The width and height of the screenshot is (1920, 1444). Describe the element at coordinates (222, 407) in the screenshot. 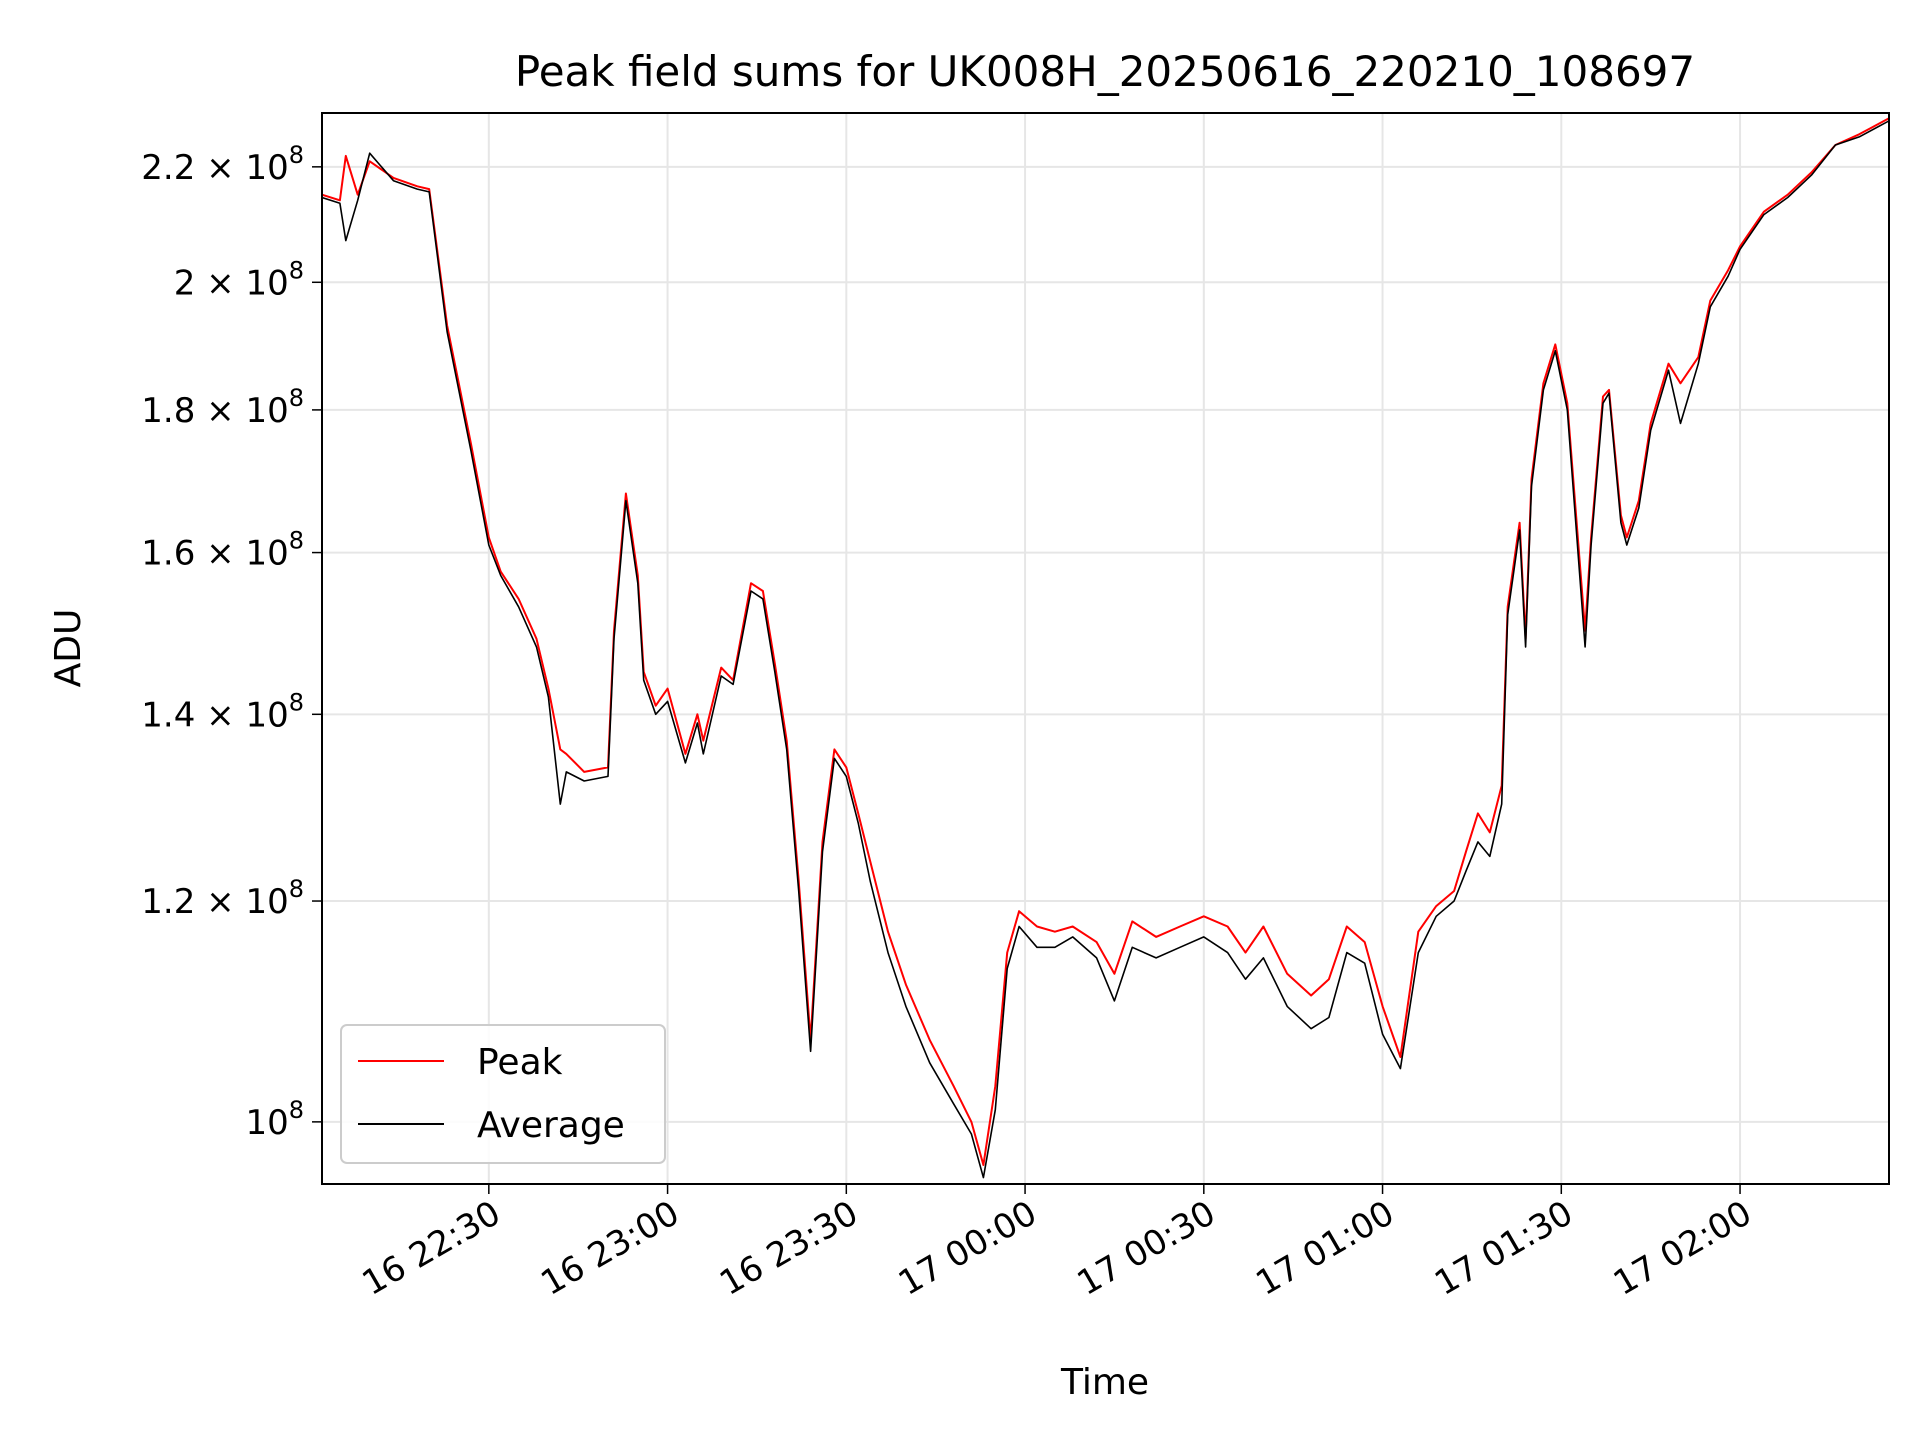

I see `y-tick-label: 1.8 × 108` at that location.